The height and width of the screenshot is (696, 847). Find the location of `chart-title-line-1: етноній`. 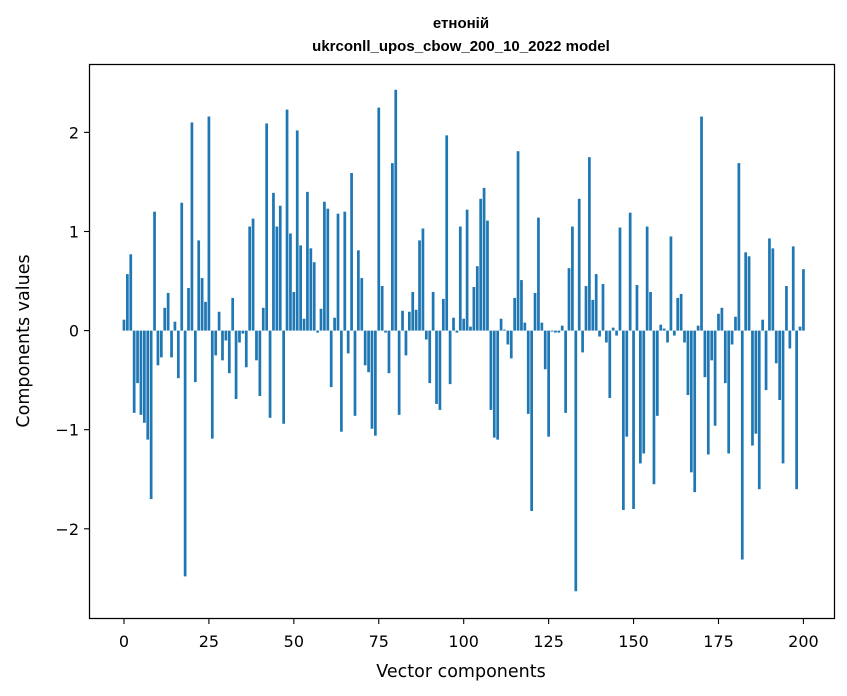

chart-title-line-1: етноній is located at coordinates (461, 23).